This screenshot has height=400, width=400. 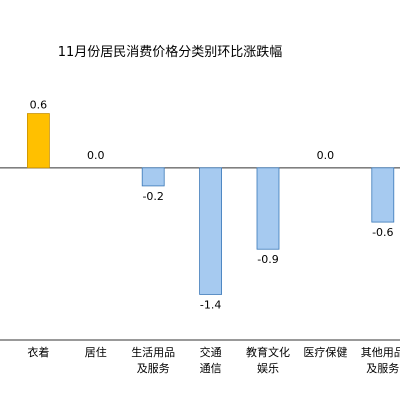 I want to click on data-label-4: -1.4, so click(x=210, y=304).